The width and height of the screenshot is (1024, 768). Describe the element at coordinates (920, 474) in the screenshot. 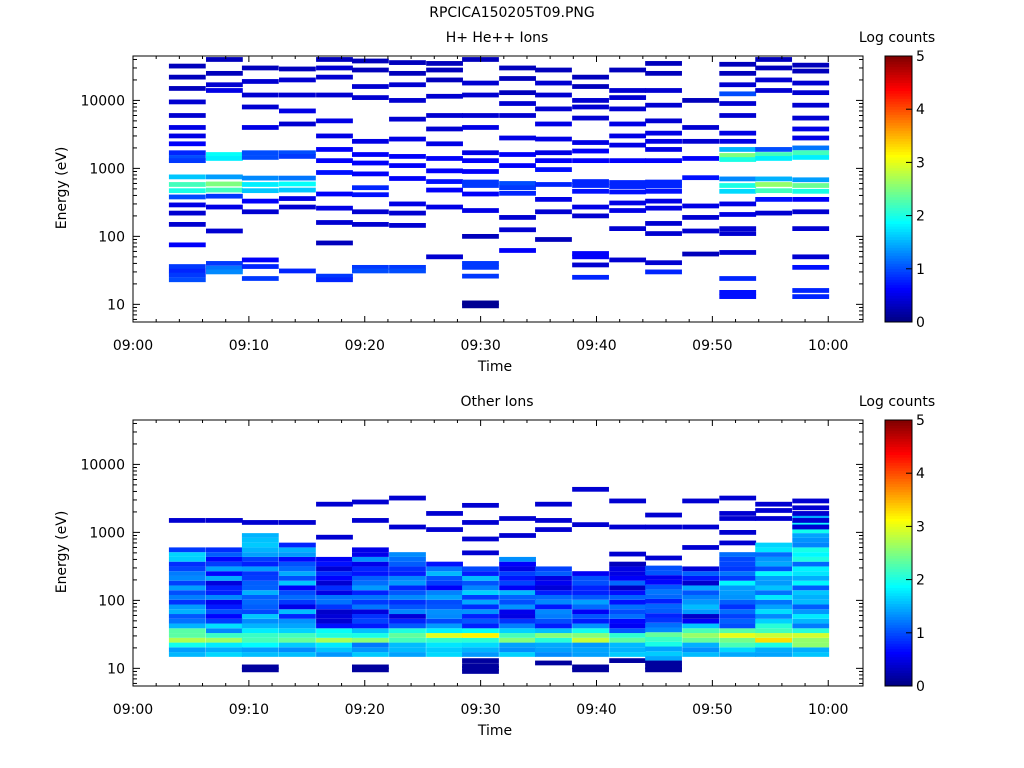

I see `colorbar-tick-label: 4` at that location.